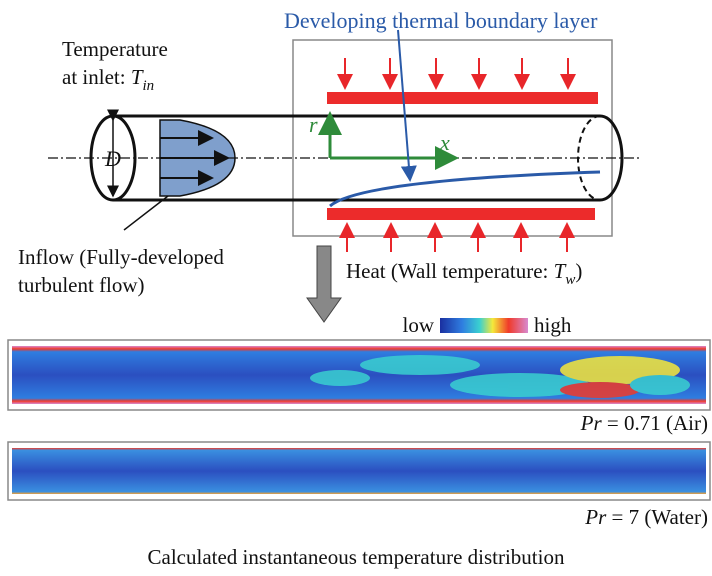 This screenshot has height=576, width=712. What do you see at coordinates (121, 257) in the screenshot?
I see `inflow-label: Inflow (Fully-developed` at bounding box center [121, 257].